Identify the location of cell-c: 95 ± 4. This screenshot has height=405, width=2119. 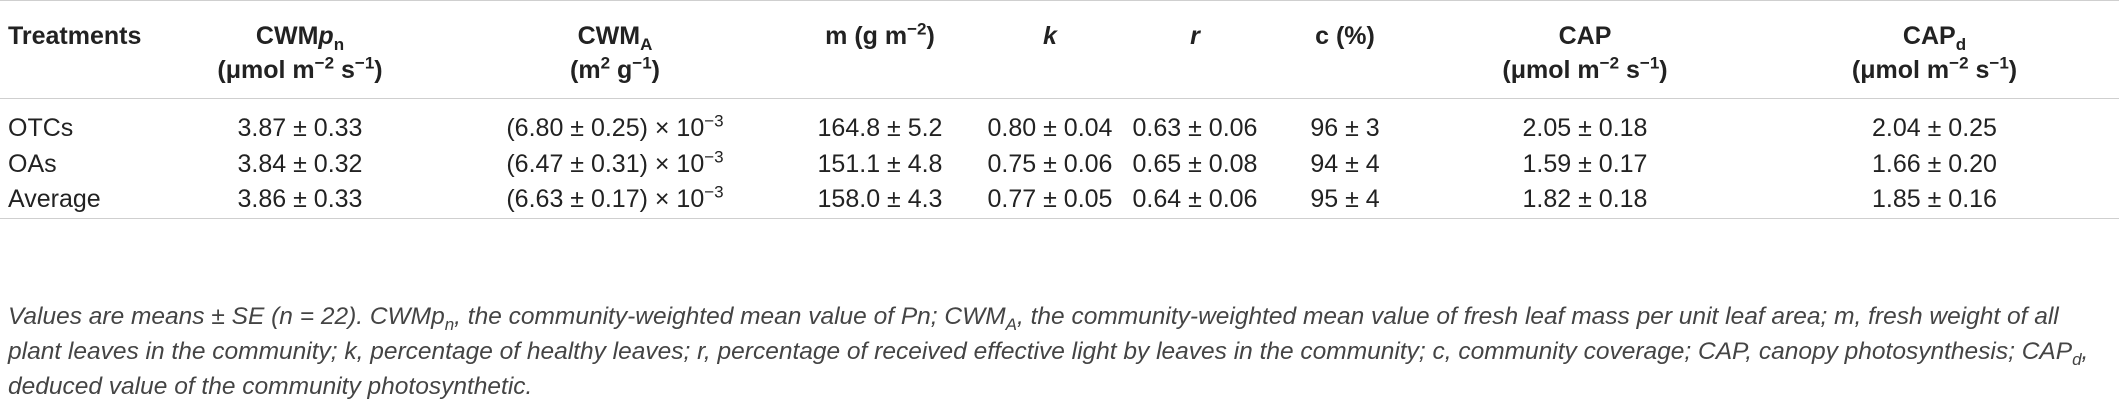
(1345, 200).